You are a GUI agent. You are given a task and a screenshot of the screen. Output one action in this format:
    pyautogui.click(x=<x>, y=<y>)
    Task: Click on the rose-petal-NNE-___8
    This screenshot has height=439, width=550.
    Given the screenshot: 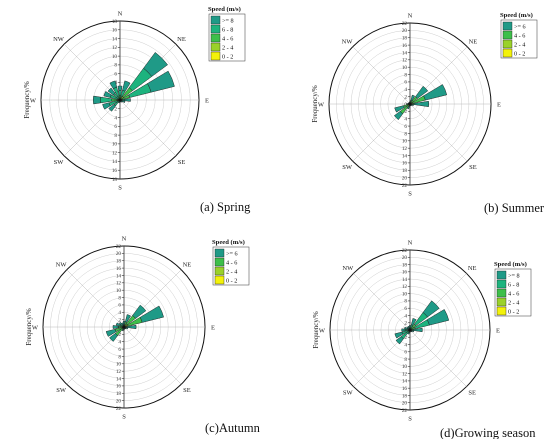 What is the action you would take?
    pyautogui.click(x=126, y=86)
    